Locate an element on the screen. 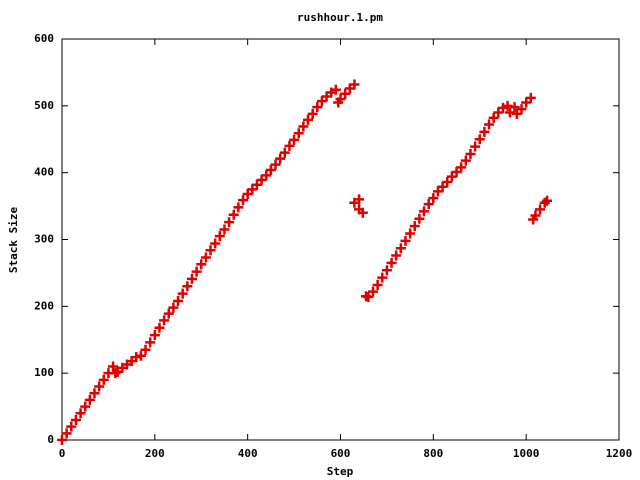 Image resolution: width=640 pixels, height=480 pixels. y-axis-label: Stack Size is located at coordinates (13, 240).